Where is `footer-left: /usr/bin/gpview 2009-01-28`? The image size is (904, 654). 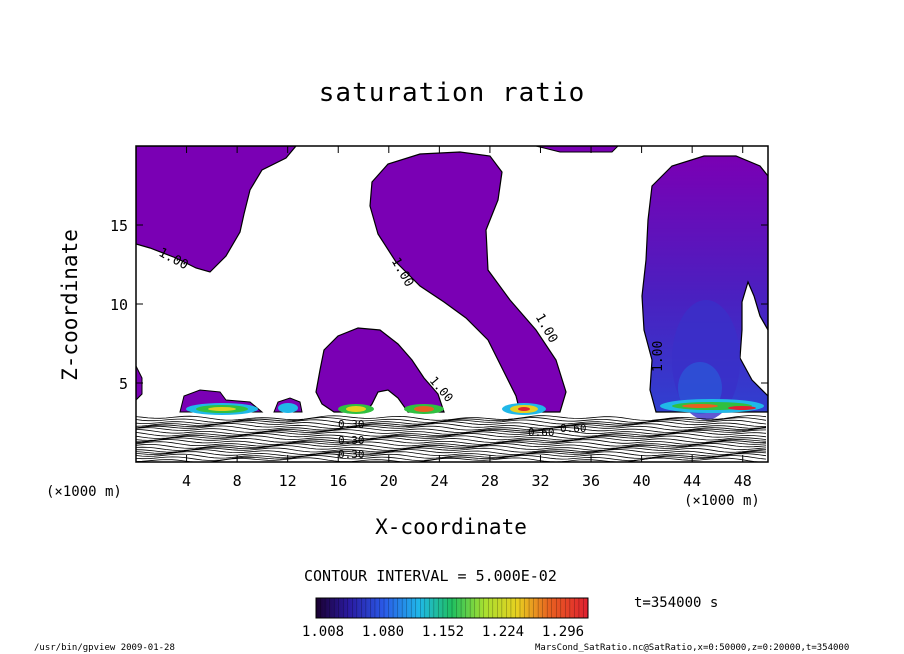
footer-left: /usr/bin/gpview 2009-01-28 is located at coordinates (104, 648).